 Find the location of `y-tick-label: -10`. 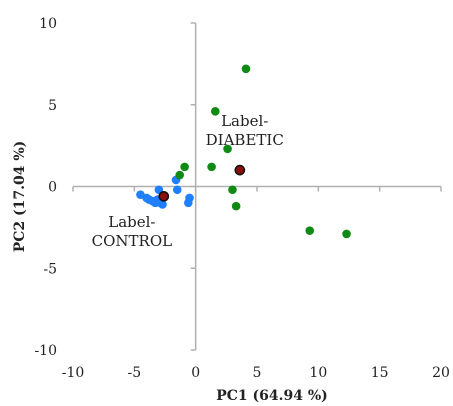

y-tick-label: -10 is located at coordinates (45, 351).